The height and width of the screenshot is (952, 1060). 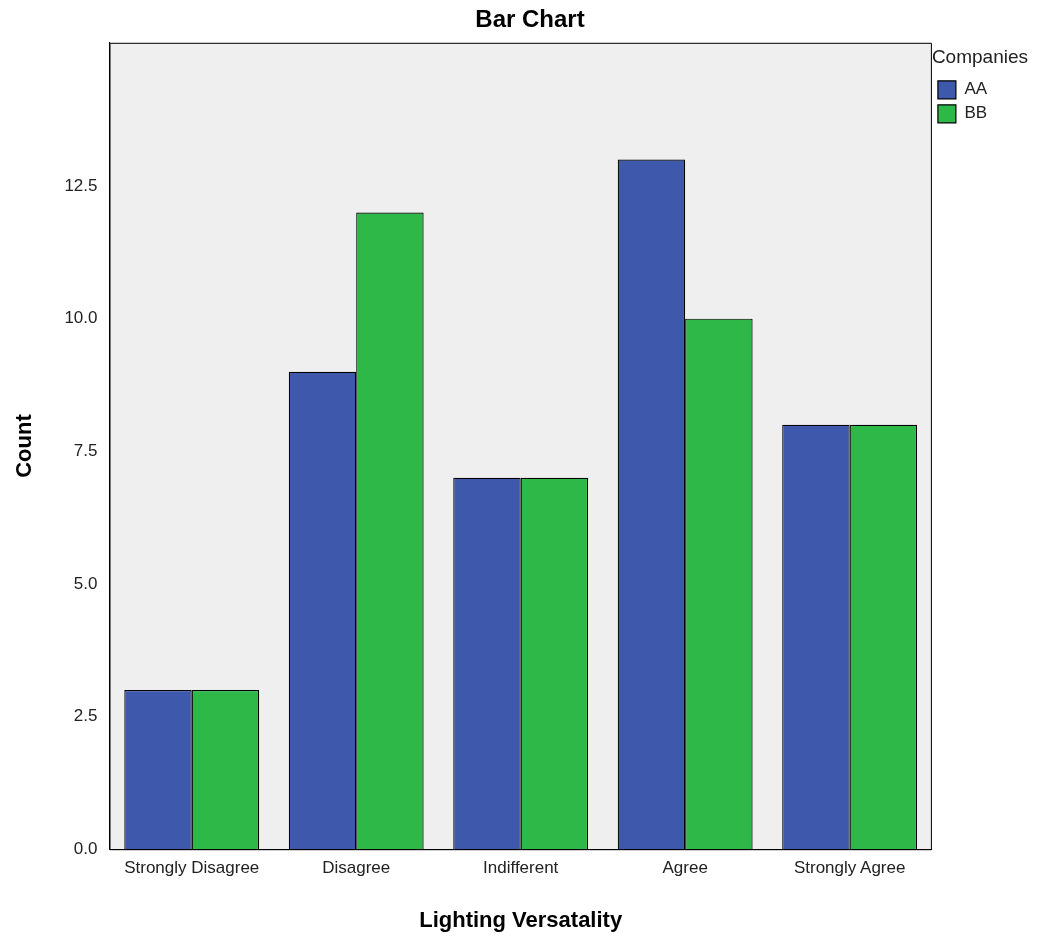 I want to click on legend-label: AA, so click(x=976, y=89).